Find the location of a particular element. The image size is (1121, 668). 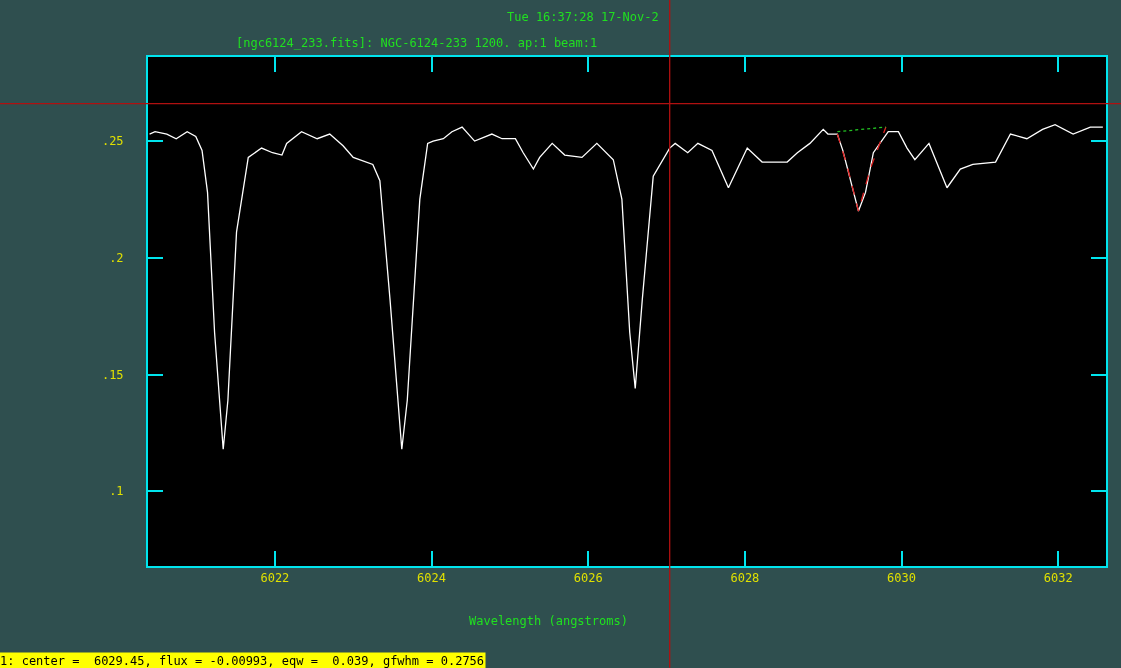

y-tick-label: .15 is located at coordinates (112, 374).